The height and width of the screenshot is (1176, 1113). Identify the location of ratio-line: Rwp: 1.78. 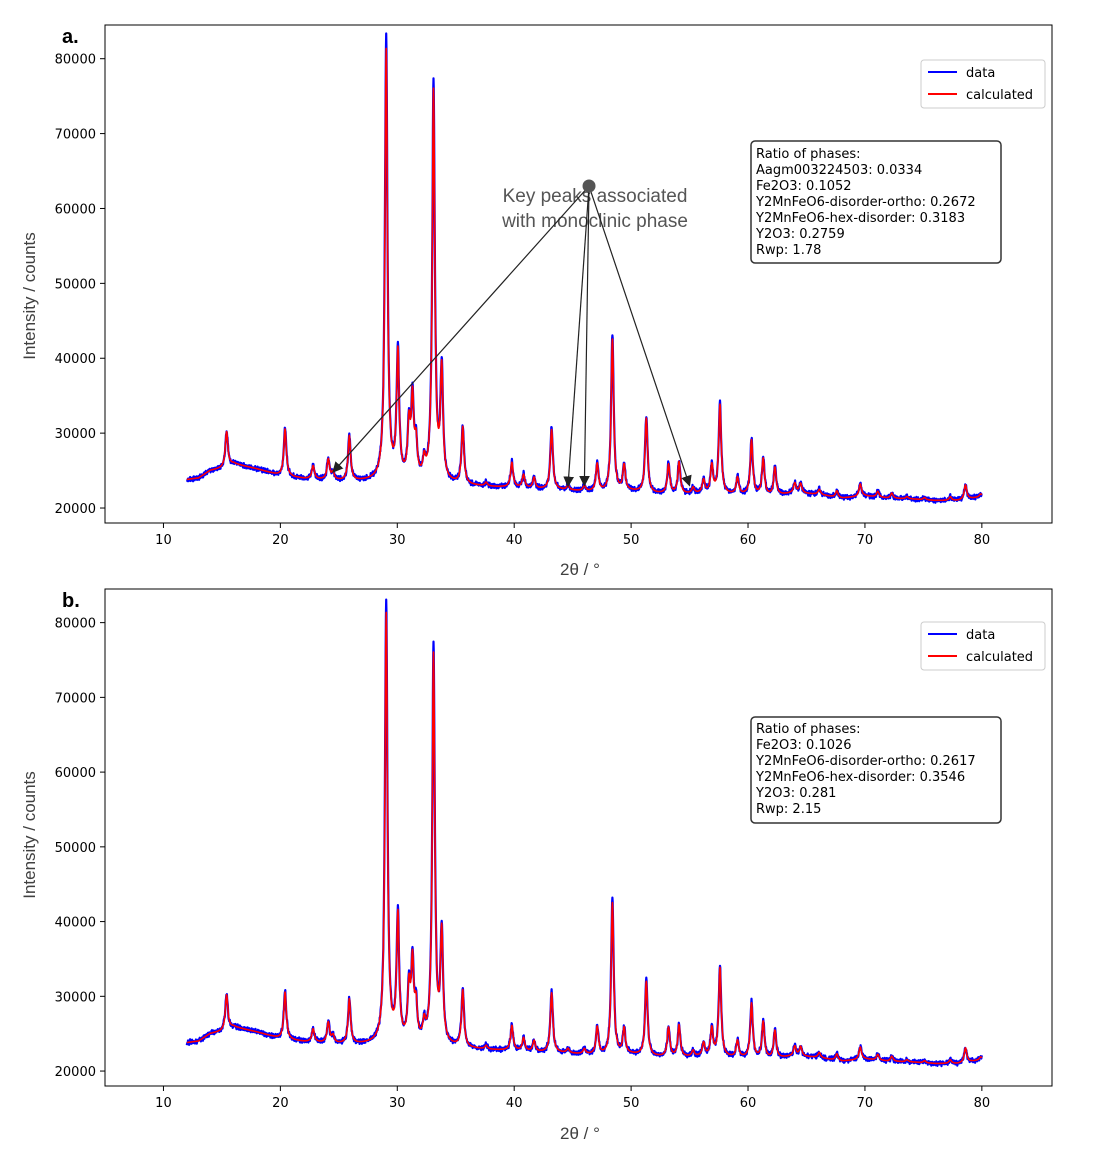
(788, 250).